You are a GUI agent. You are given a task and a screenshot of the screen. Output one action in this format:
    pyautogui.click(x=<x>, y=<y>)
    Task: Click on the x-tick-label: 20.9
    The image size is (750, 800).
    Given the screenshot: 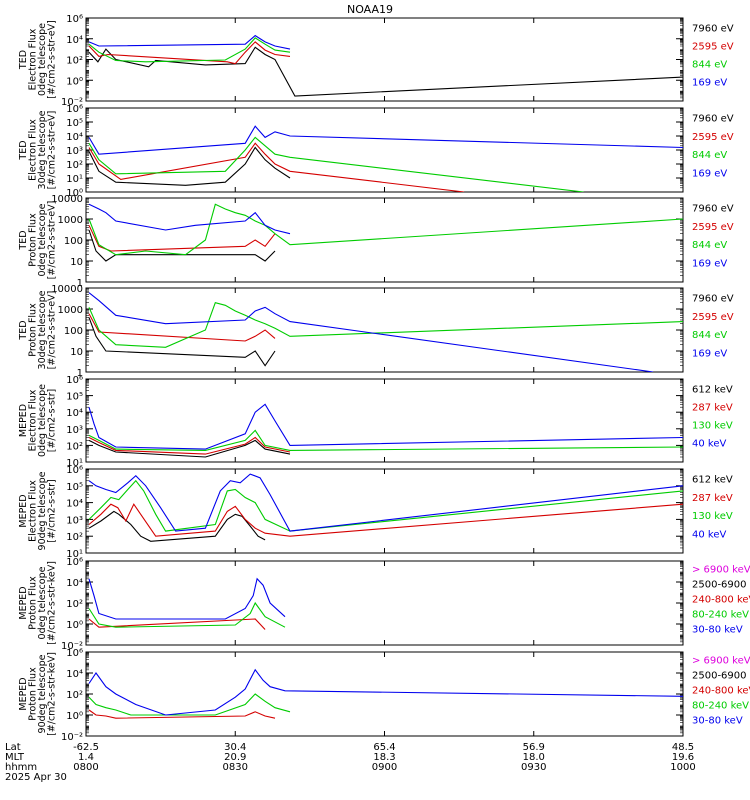 What is the action you would take?
    pyautogui.click(x=235, y=757)
    